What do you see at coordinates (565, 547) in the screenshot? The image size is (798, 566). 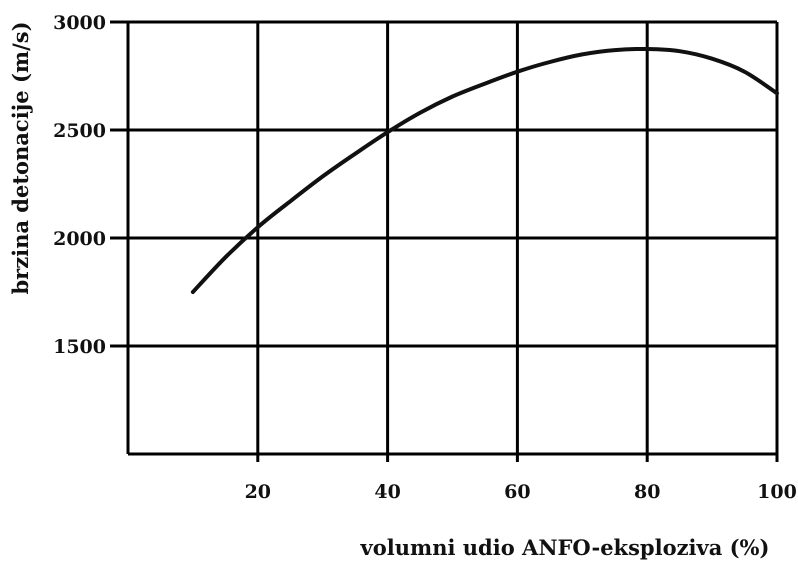 I see `x-axis-title: volumni udio ANFO-eksploziva (%)` at bounding box center [565, 547].